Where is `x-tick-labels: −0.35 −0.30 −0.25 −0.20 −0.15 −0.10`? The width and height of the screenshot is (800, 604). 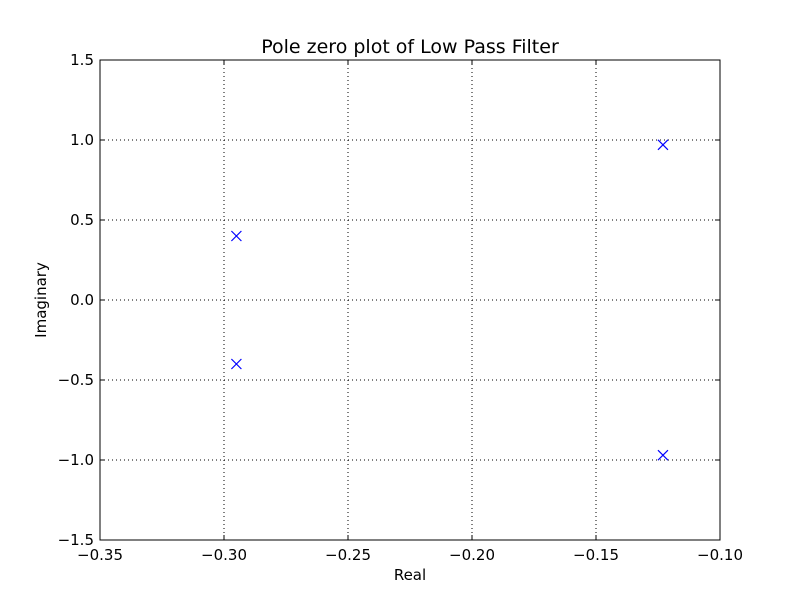 x-tick-labels: −0.35 −0.30 −0.25 −0.20 −0.15 −0.10 is located at coordinates (410, 555).